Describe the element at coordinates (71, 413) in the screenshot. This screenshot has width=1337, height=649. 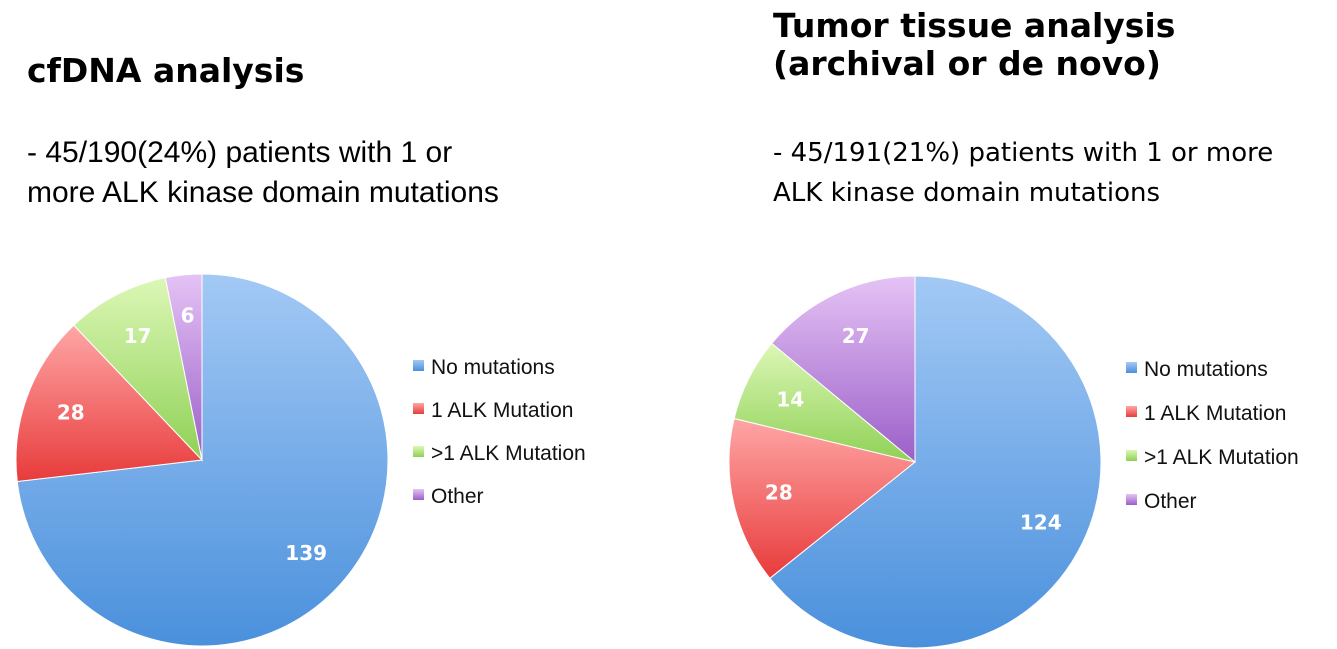
I see `cfdna-slice-label-1-alk-mutation: 28` at that location.